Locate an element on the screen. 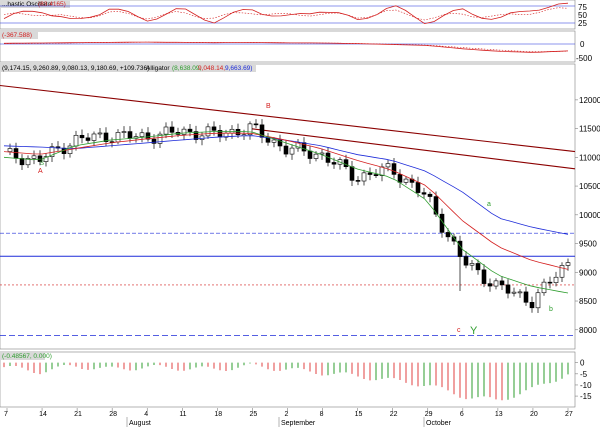 The height and width of the screenshot is (432, 600). annotation-Y: Y is located at coordinates (474, 331).